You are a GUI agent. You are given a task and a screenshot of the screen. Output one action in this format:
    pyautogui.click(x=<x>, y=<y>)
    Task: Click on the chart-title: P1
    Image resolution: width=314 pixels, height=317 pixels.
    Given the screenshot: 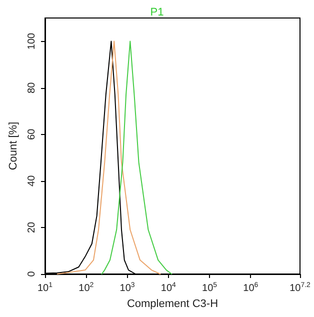 What is the action you would take?
    pyautogui.click(x=157, y=12)
    